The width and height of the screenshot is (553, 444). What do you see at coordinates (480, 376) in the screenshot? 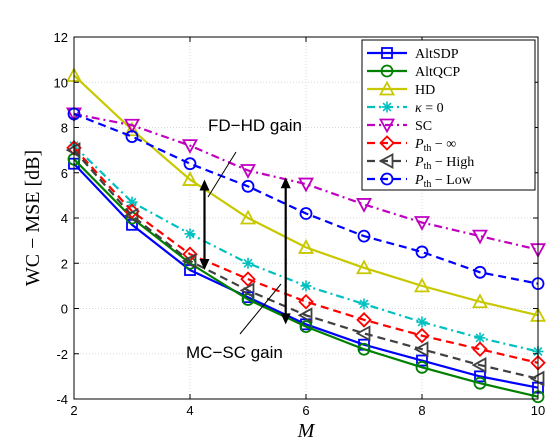
I see `series-0-point` at bounding box center [480, 376].